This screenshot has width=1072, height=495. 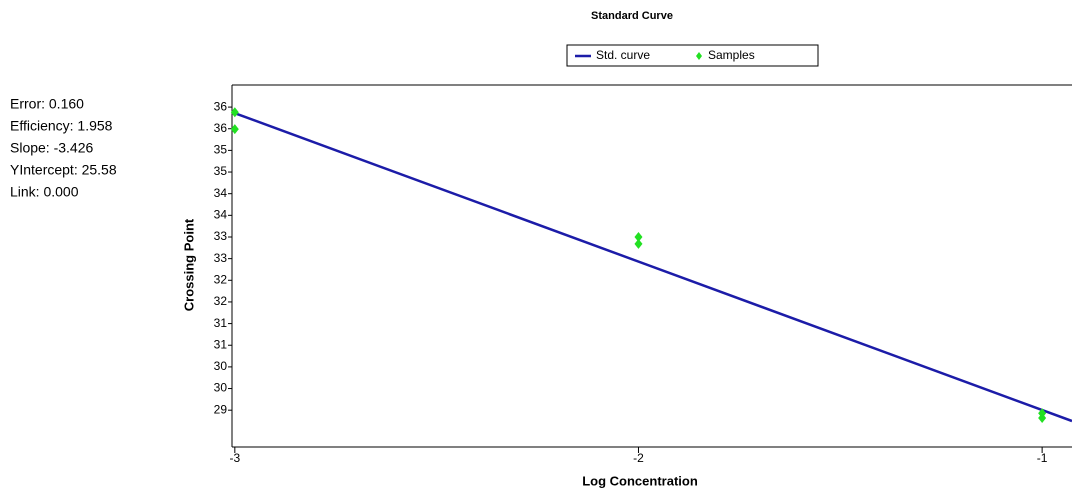 What do you see at coordinates (1042, 458) in the screenshot?
I see `x-tick-label: -1` at bounding box center [1042, 458].